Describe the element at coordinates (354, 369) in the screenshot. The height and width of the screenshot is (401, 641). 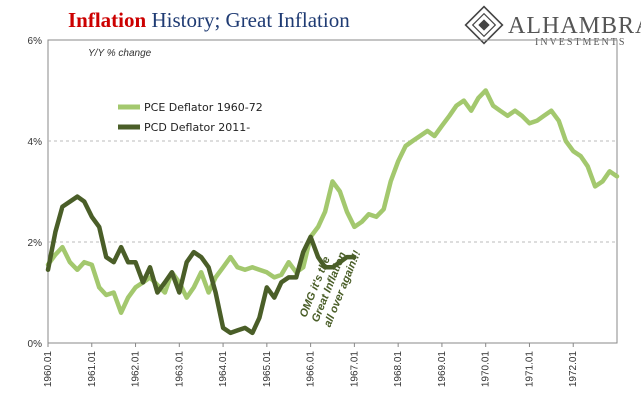
I see `x-tick-label: 1967.01` at that location.